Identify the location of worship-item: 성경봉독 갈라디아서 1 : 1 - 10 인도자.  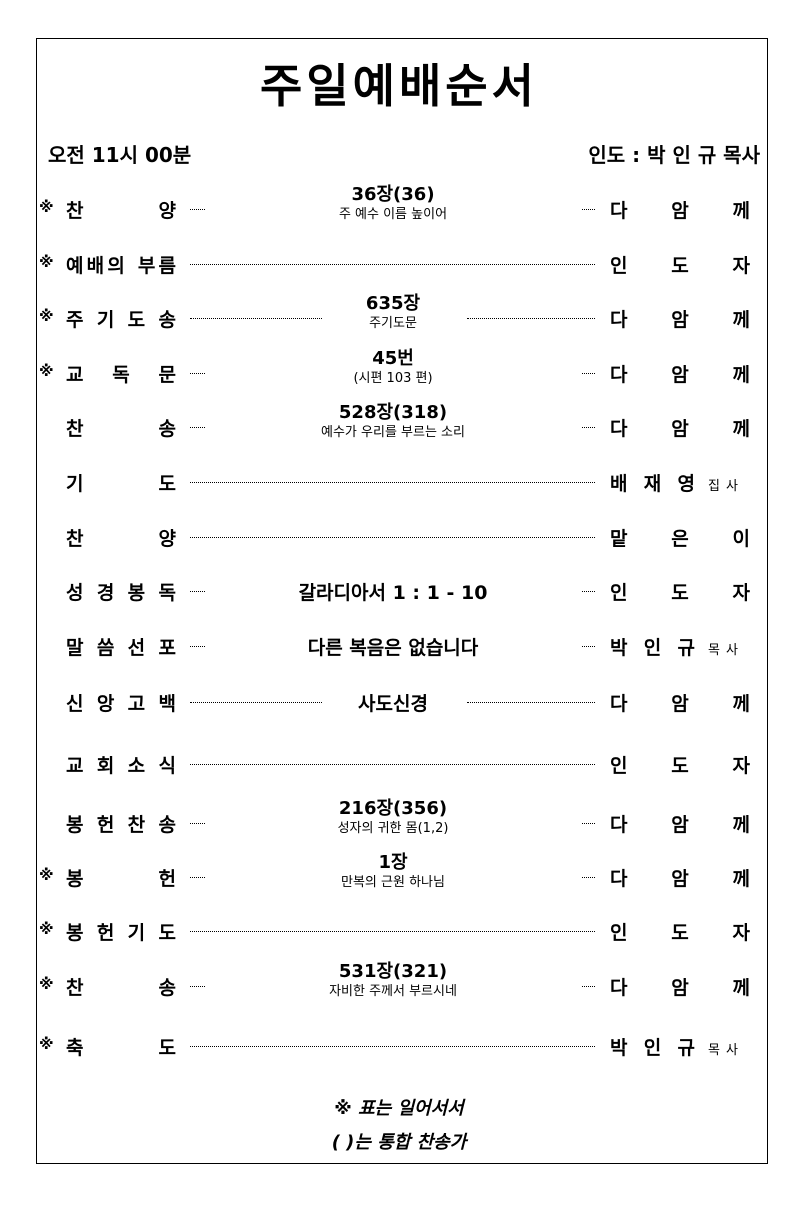
(399, 591).